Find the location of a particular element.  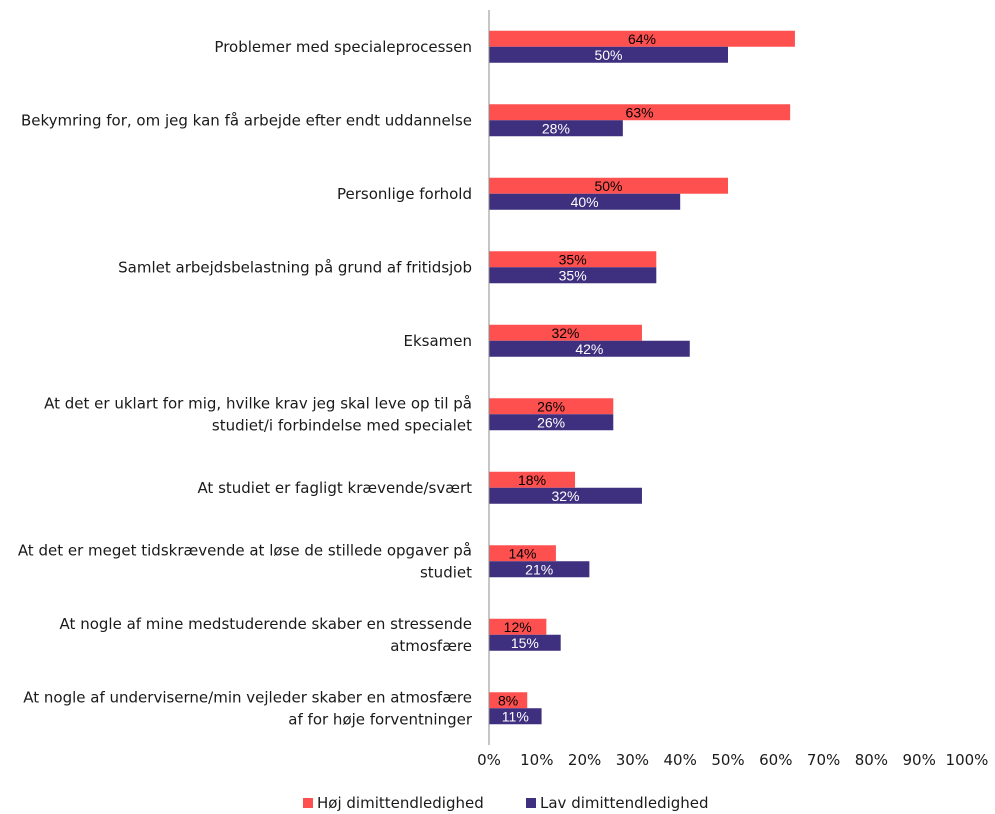

data-label-hoej-5: 26% is located at coordinates (551, 406).